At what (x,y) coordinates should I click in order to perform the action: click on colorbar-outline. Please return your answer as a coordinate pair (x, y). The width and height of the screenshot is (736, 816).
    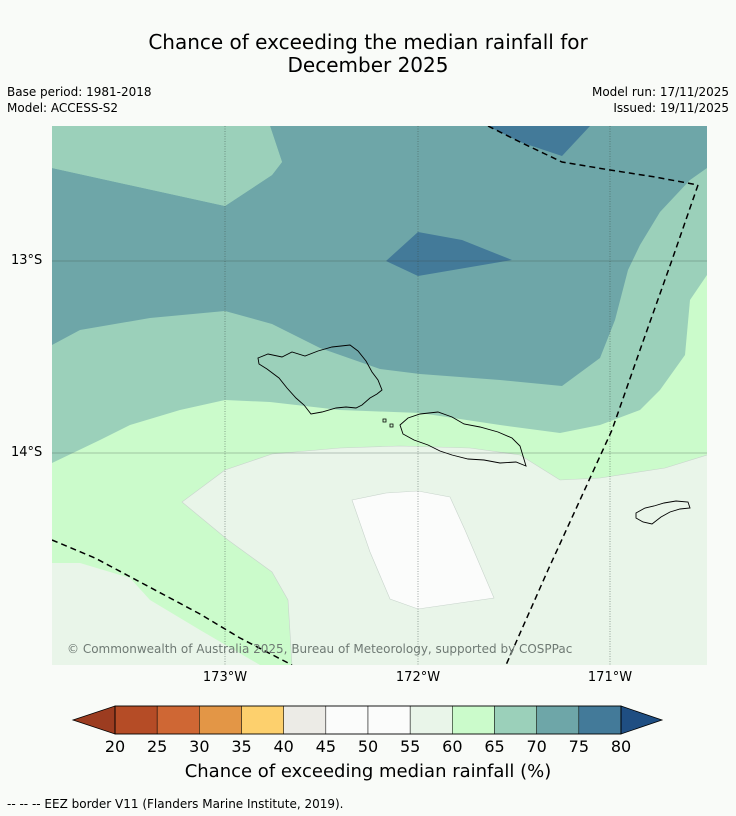
    Looking at the image, I should click on (368, 720).